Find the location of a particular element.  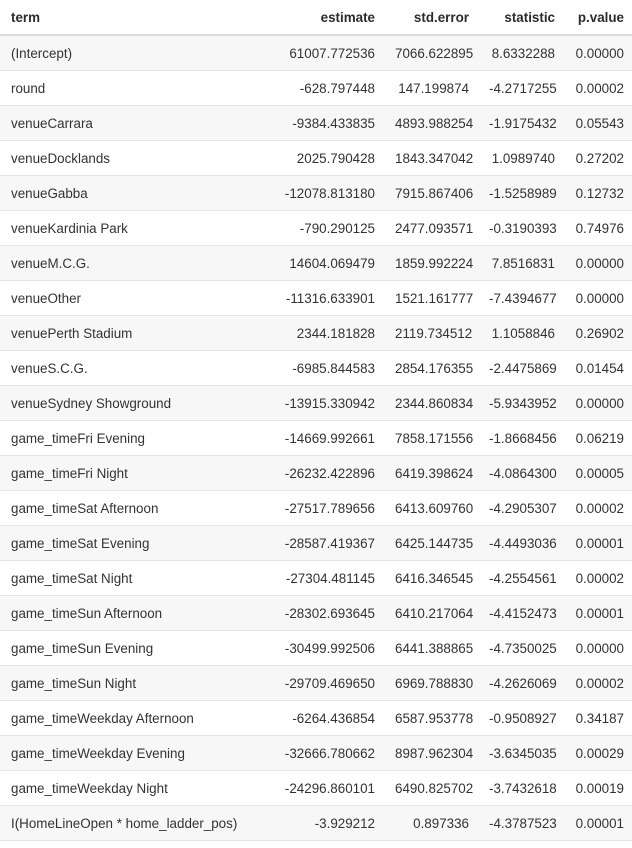

cell-std-error: 2854.176355 is located at coordinates (432, 368).